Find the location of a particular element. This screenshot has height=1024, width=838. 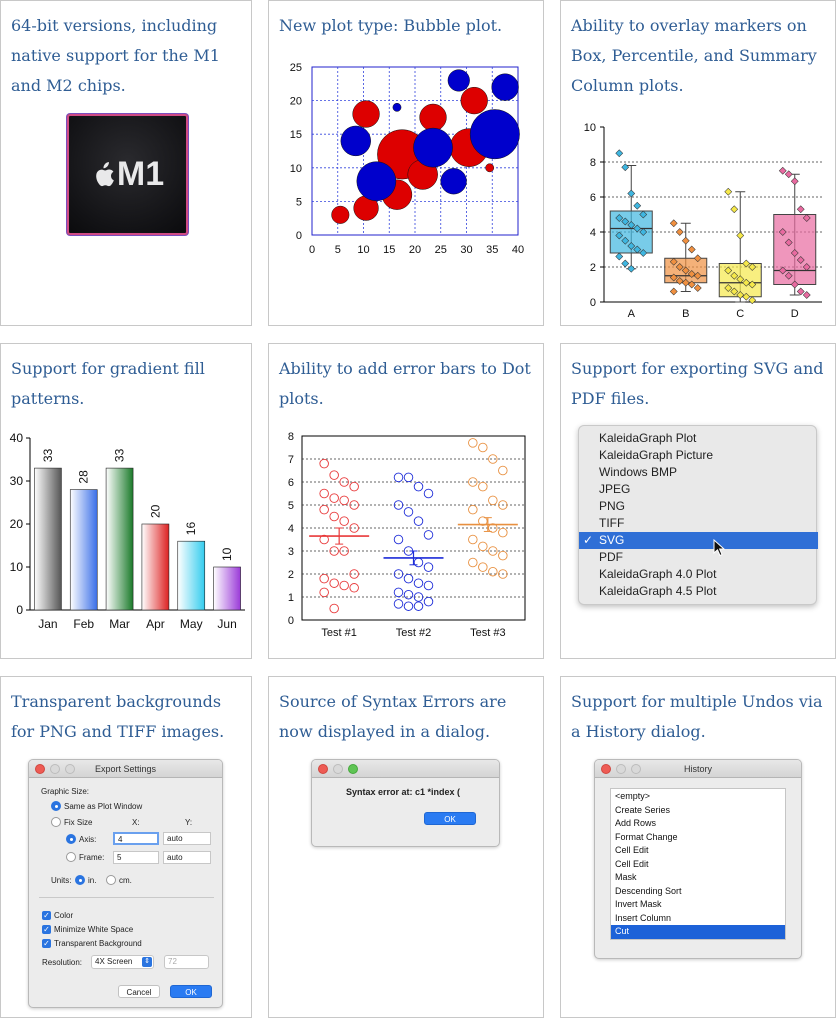

menu-item-tiff: TIFF is located at coordinates (612, 523).